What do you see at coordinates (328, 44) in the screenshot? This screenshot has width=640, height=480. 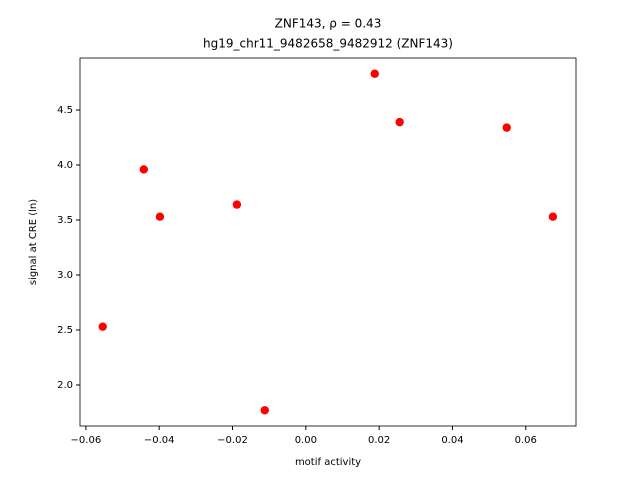 I see `chart-subtitle: hg19_chr11_9482658_9482912 (ZNF143)` at bounding box center [328, 44].